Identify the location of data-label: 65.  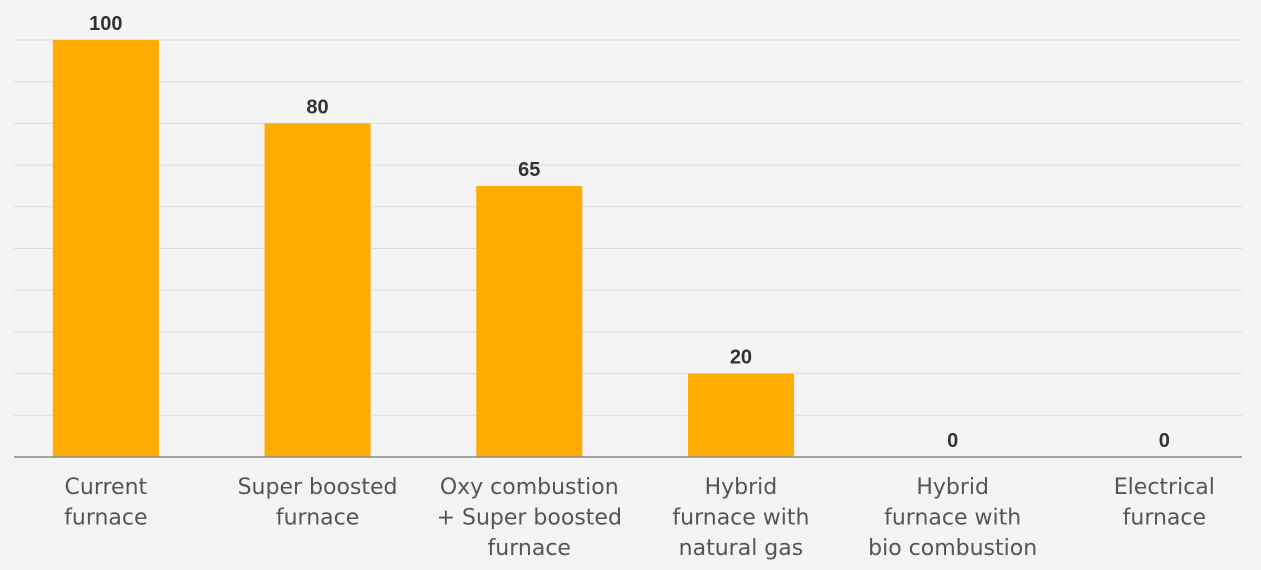
(529, 170).